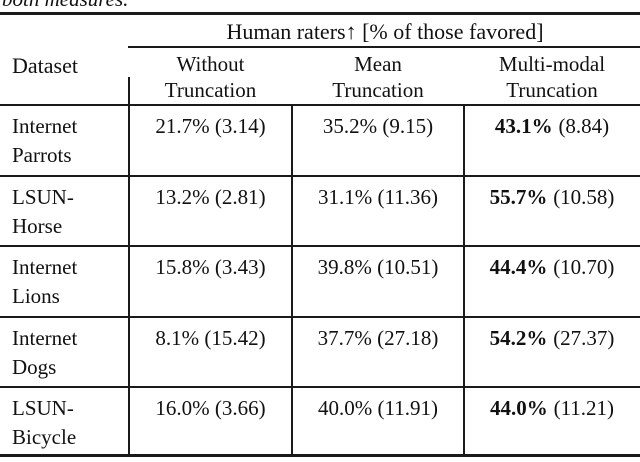 The width and height of the screenshot is (640, 462). What do you see at coordinates (584, 267) in the screenshot?
I see `std-value: (10.70)` at bounding box center [584, 267].